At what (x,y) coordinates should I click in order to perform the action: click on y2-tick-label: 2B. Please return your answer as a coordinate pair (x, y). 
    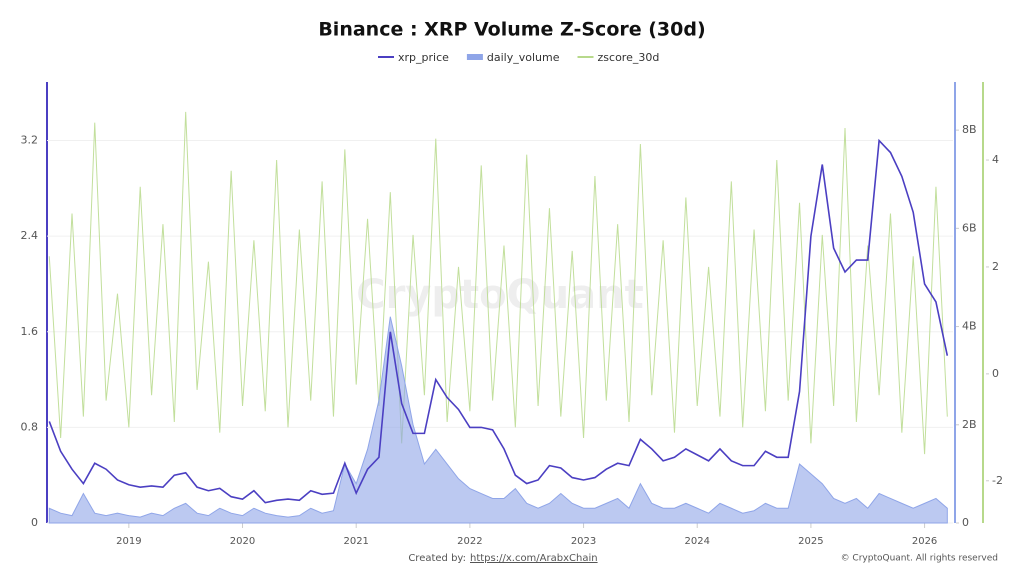
    Looking at the image, I should click on (969, 424).